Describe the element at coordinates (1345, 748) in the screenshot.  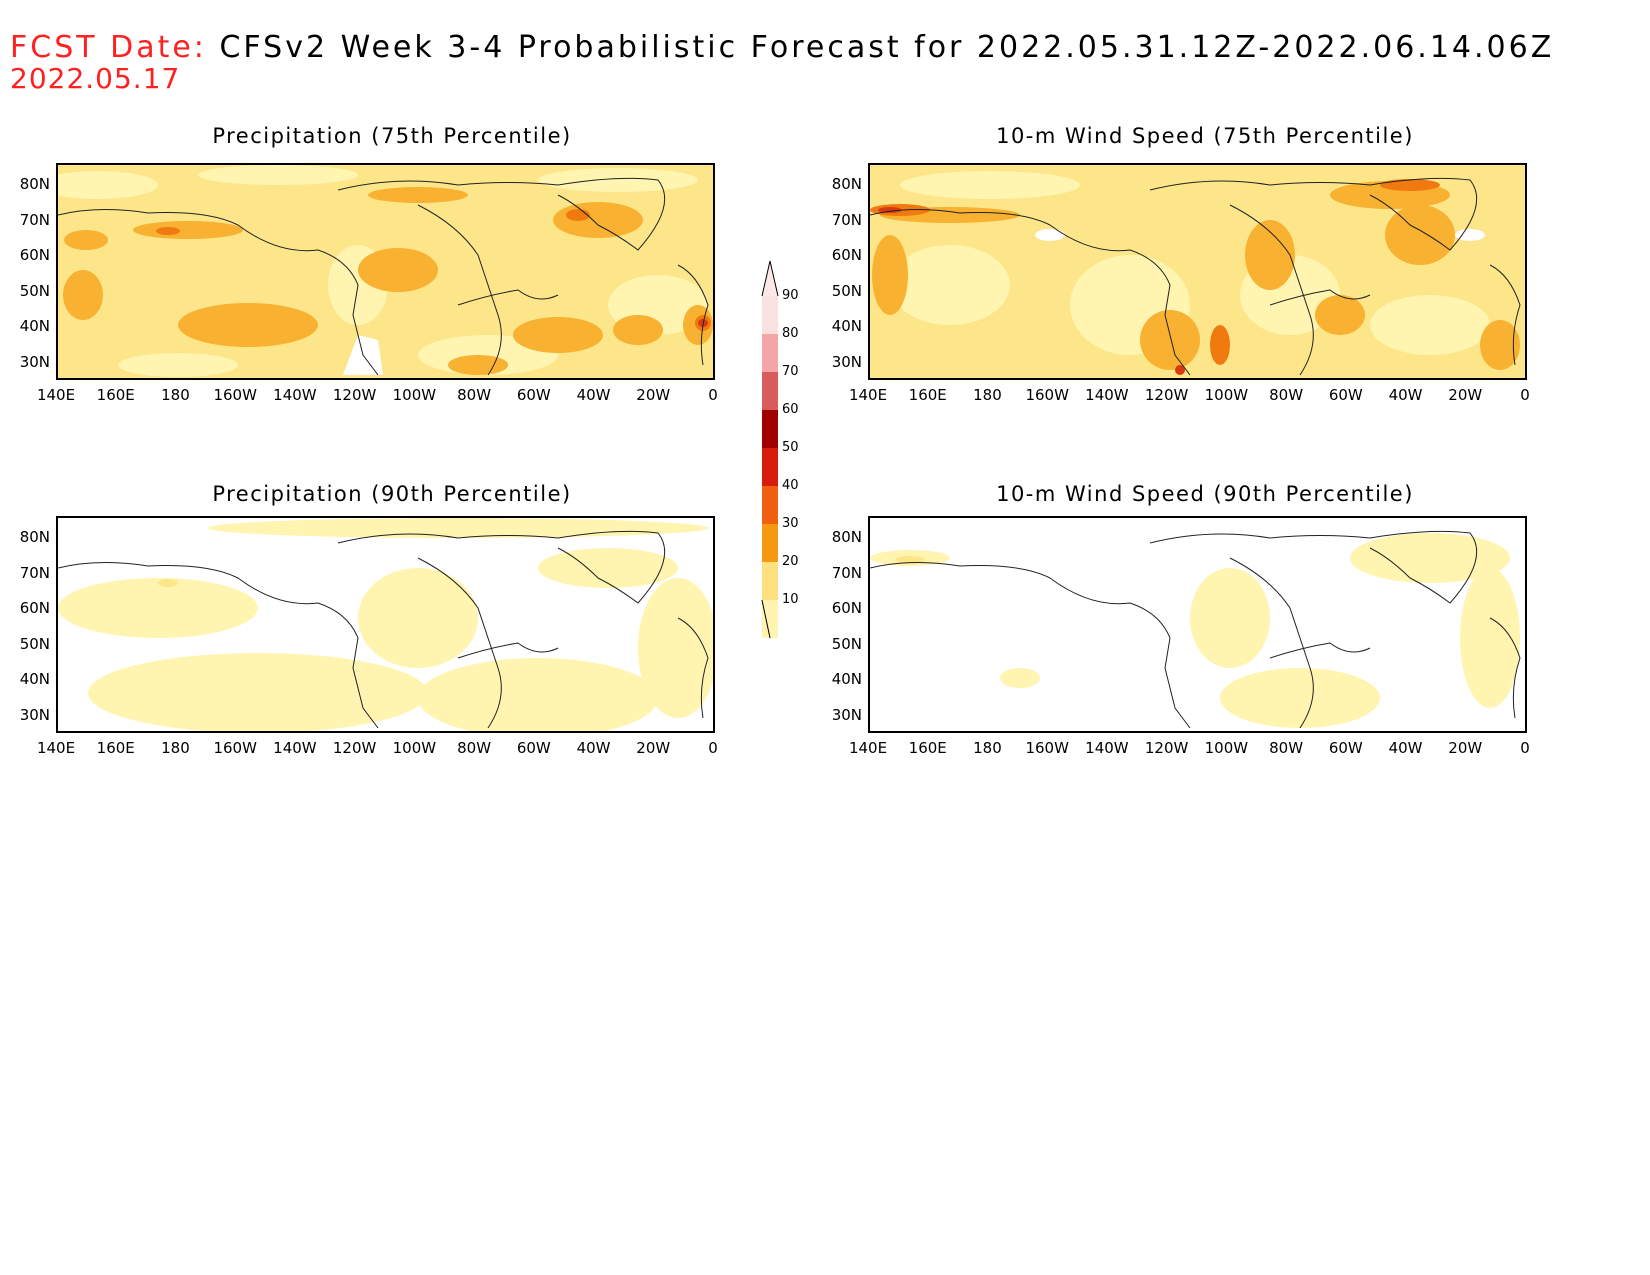
I see `wind-90-lon-label: 60W` at that location.